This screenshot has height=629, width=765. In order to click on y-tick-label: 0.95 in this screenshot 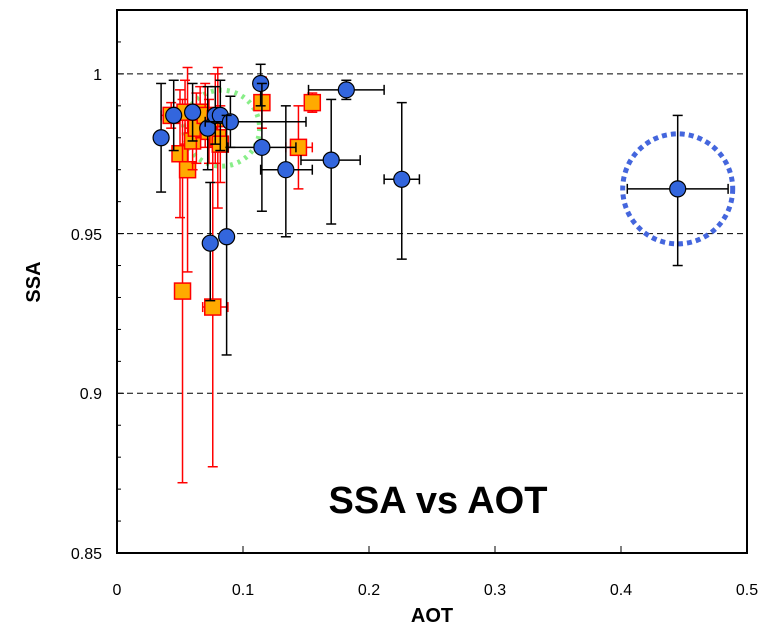, I will do `click(86, 235)`.